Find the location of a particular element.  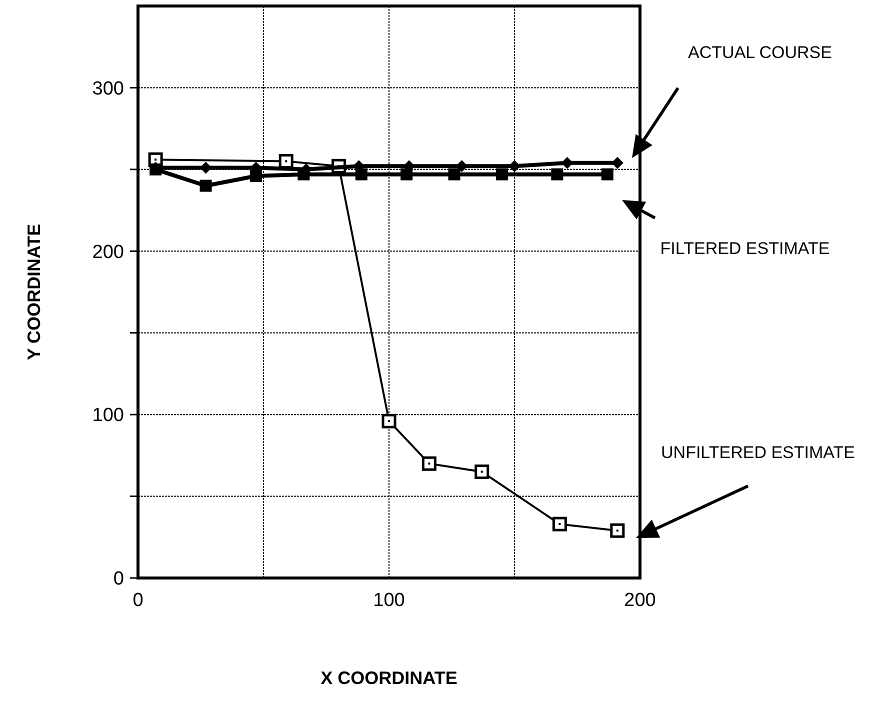

x-tick-label: 200 is located at coordinates (640, 600).